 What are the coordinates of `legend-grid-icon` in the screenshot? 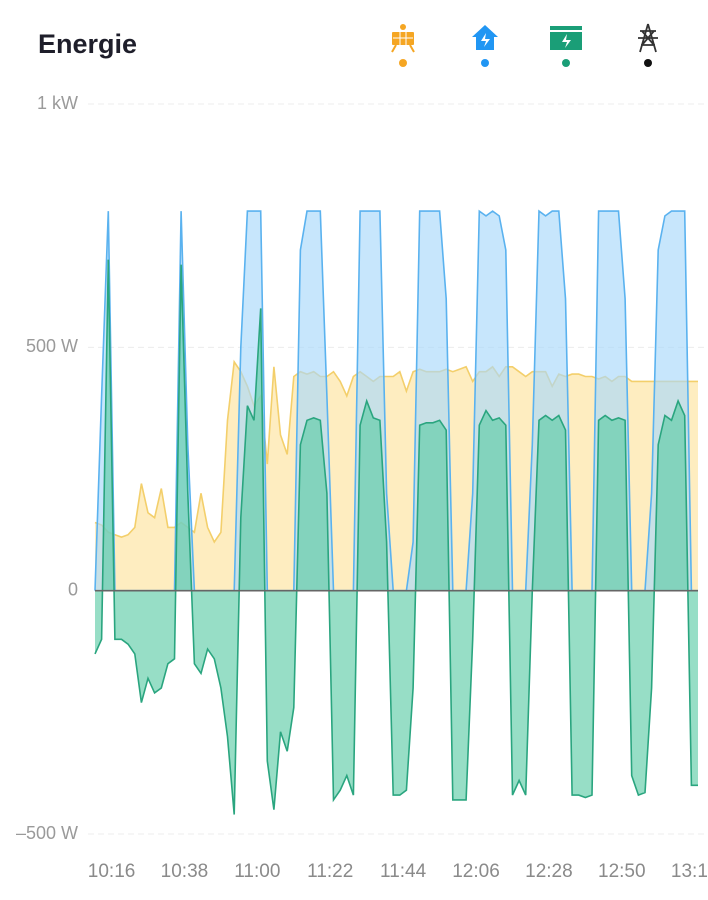 It's located at (648, 38).